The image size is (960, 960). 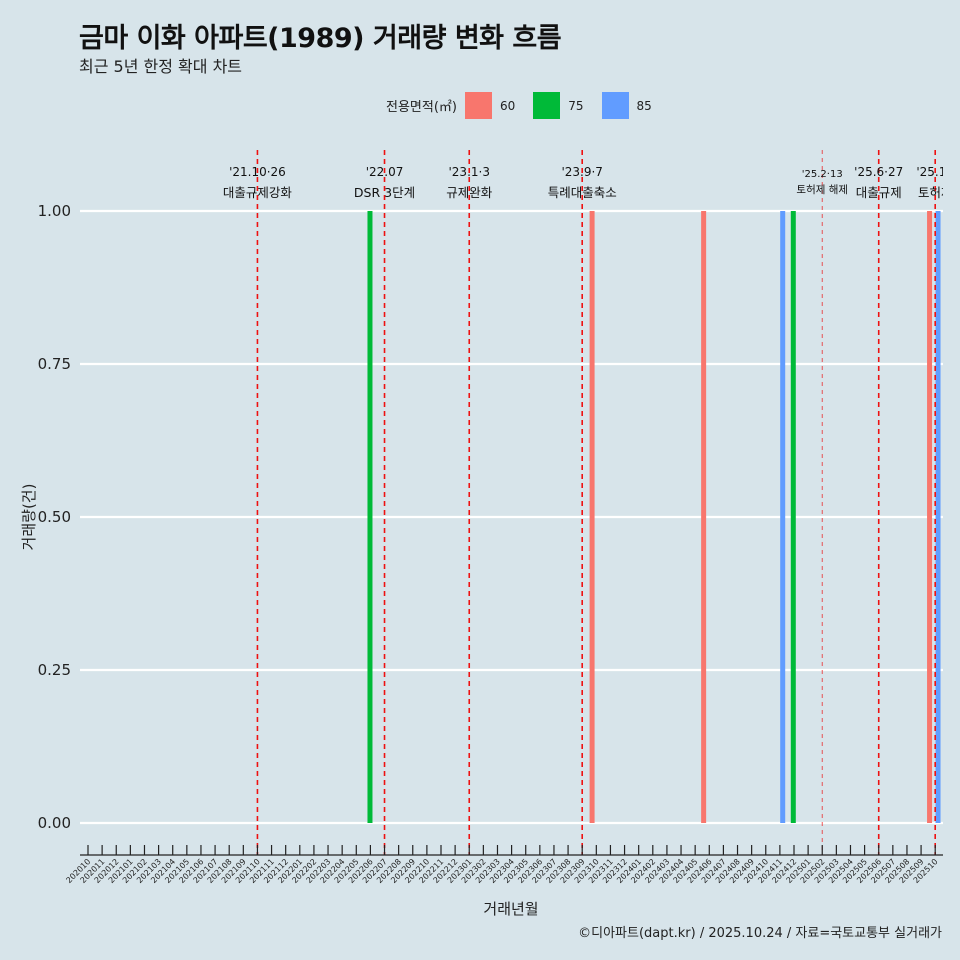 I want to click on y-tick-label: 1.00, so click(x=54, y=211).